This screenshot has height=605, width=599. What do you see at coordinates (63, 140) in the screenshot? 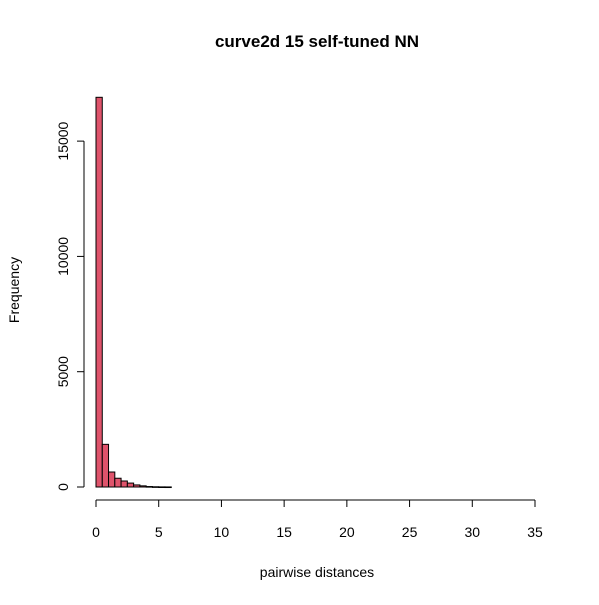
I see `y-tick-label-15000: 15000` at bounding box center [63, 140].